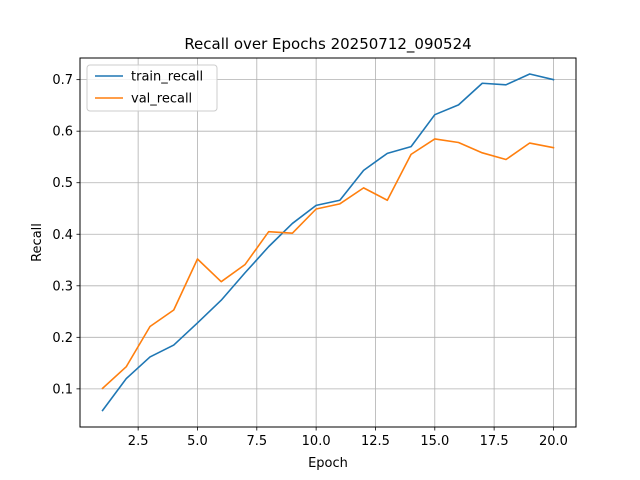 The width and height of the screenshot is (640, 480). What do you see at coordinates (152, 88) in the screenshot?
I see `legend: train_recall val_recall` at bounding box center [152, 88].